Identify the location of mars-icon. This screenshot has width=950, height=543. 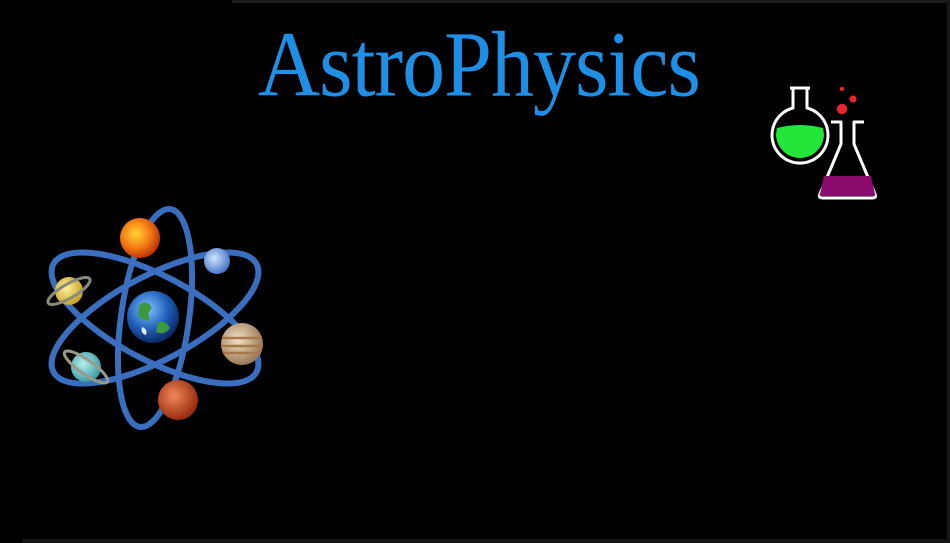
(178, 400).